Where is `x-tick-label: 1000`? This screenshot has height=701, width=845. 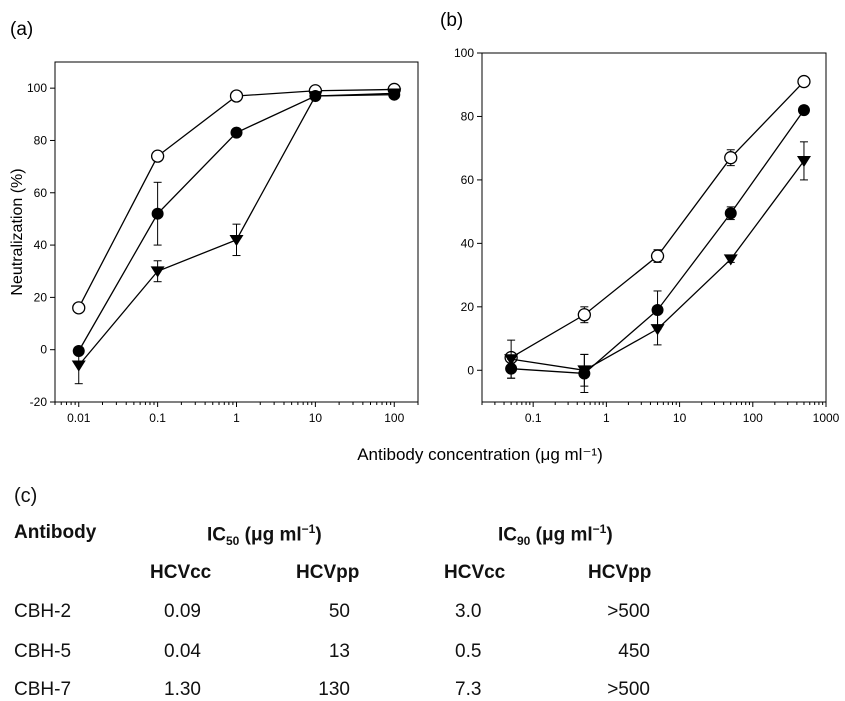 x-tick-label: 1000 is located at coordinates (826, 418).